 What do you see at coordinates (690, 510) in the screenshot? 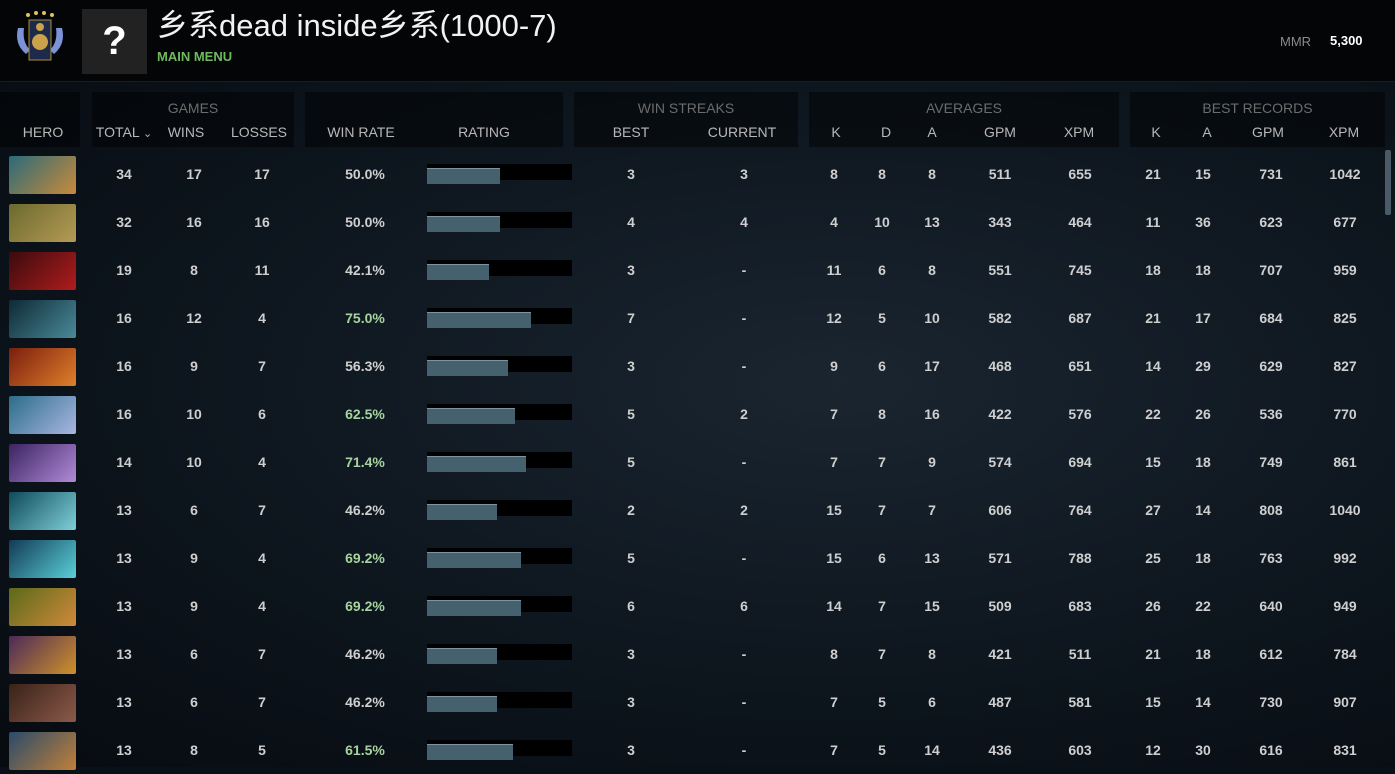
I see `table-row: 13 6 7 46.2% 2 2 15 7 7 606 764 27 14 808 1040` at bounding box center [690, 510].